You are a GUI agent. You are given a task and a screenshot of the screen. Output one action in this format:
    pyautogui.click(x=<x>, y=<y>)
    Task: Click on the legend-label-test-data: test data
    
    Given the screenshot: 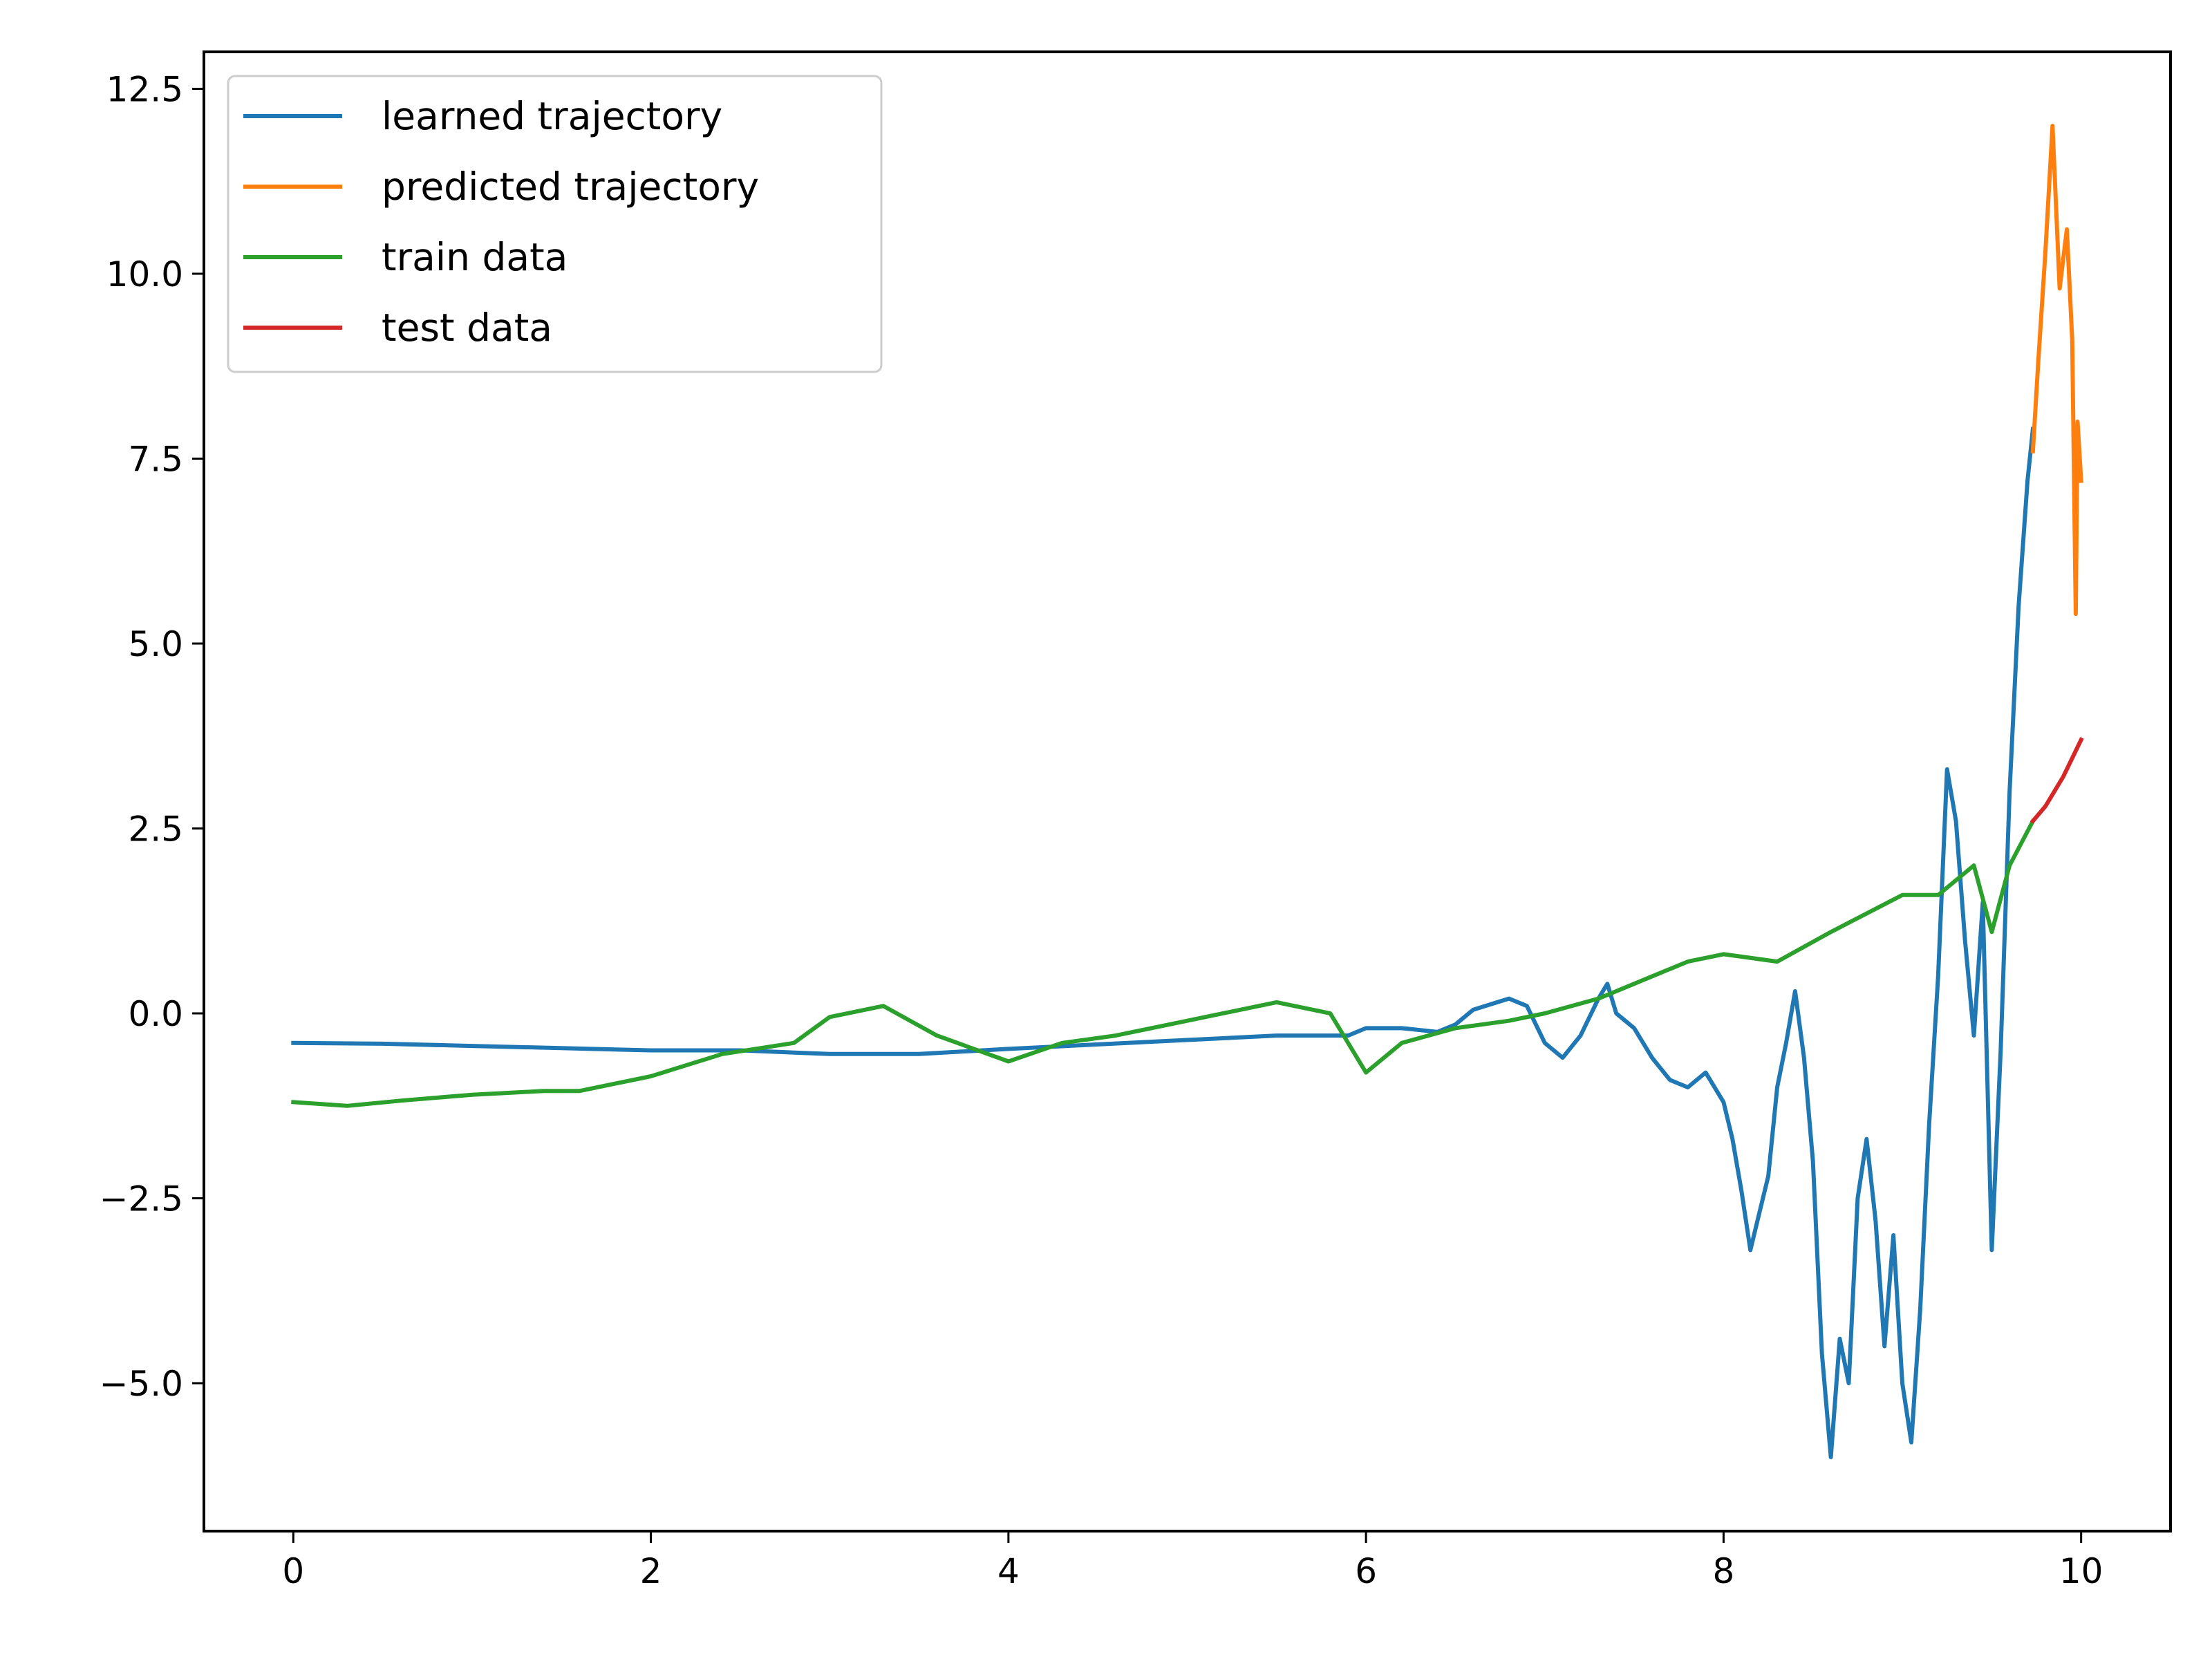 What is the action you would take?
    pyautogui.click(x=467, y=328)
    